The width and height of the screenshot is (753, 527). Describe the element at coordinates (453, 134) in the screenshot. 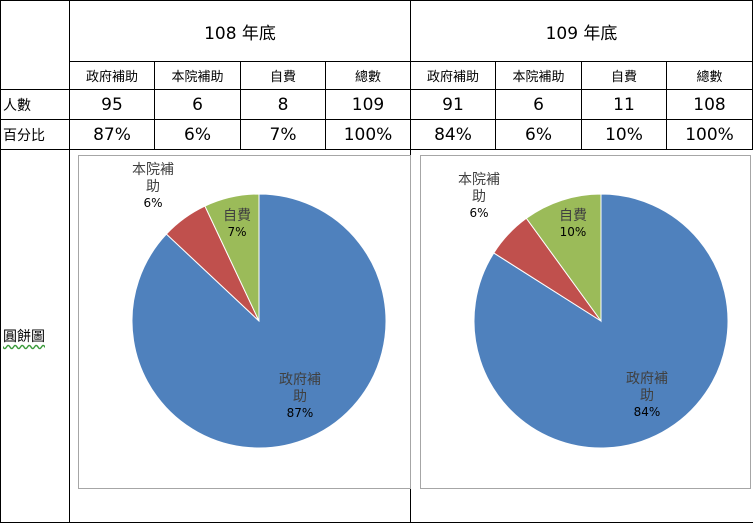

I see `percent-gov-109: 84%` at that location.